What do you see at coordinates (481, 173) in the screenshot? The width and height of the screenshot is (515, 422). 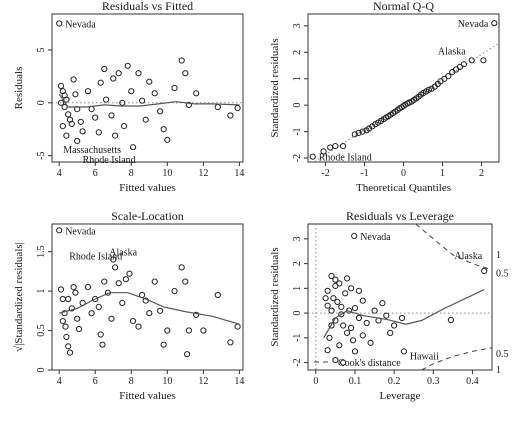 I see `x-tick-label: 2` at bounding box center [481, 173].